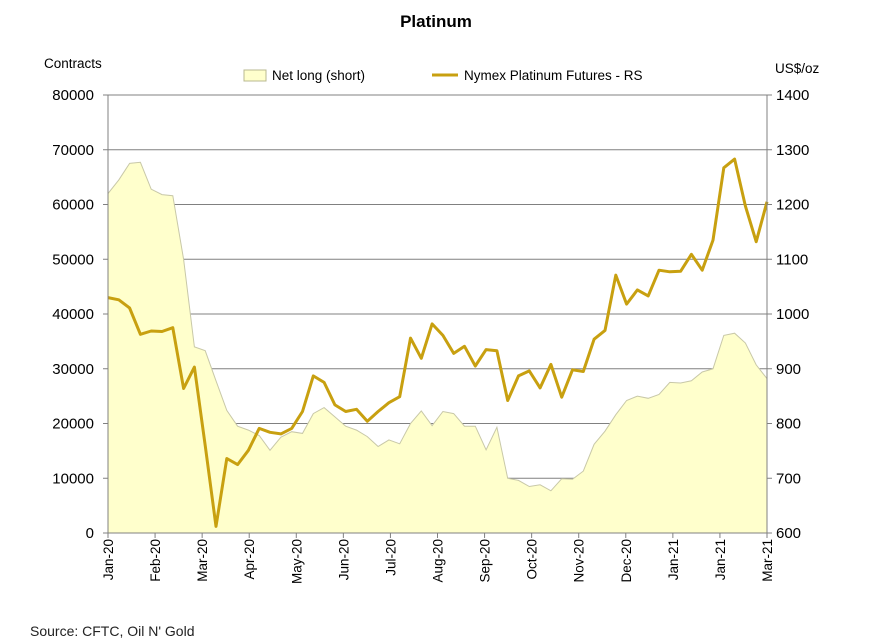  Describe the element at coordinates (792, 259) in the screenshot. I see `right-tick-label: 1100` at that location.